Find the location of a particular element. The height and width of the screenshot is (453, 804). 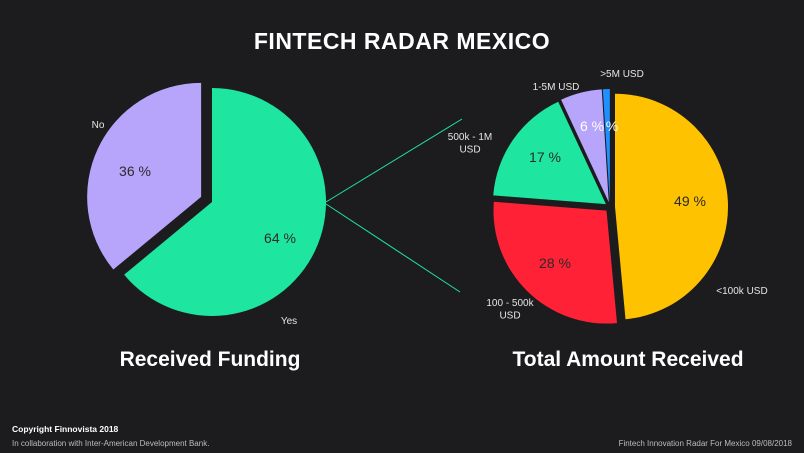

category-label-500k-1m-usd: 500k - 1M USD is located at coordinates (470, 144).